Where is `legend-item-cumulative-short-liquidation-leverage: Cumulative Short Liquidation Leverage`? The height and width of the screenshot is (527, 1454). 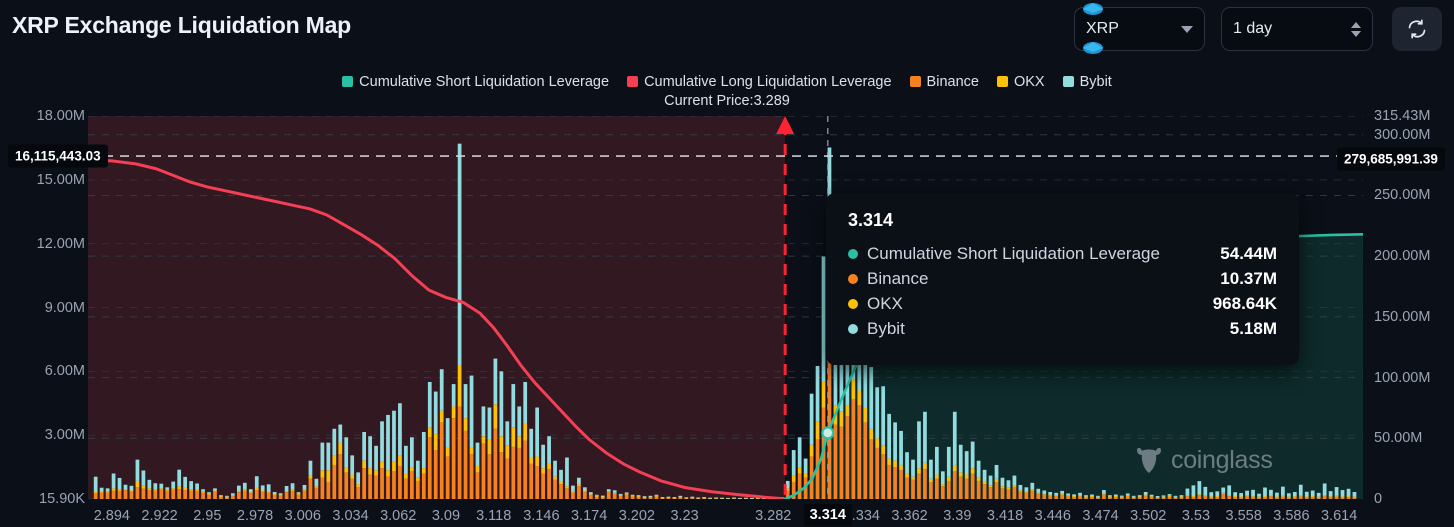 legend-item-cumulative-short-liquidation-leverage: Cumulative Short Liquidation Leverage is located at coordinates (475, 82).